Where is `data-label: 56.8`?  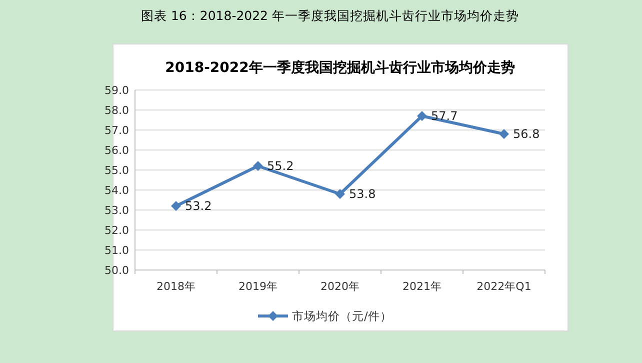
data-label: 56.8 is located at coordinates (526, 134).